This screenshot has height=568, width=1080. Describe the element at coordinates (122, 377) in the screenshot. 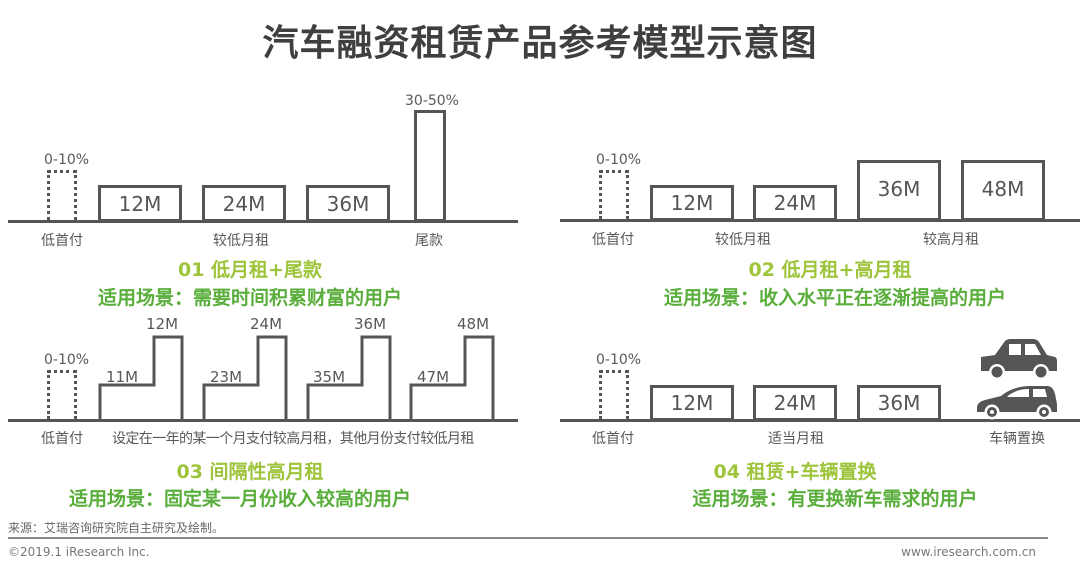

I see `step-low-value: 11M` at that location.